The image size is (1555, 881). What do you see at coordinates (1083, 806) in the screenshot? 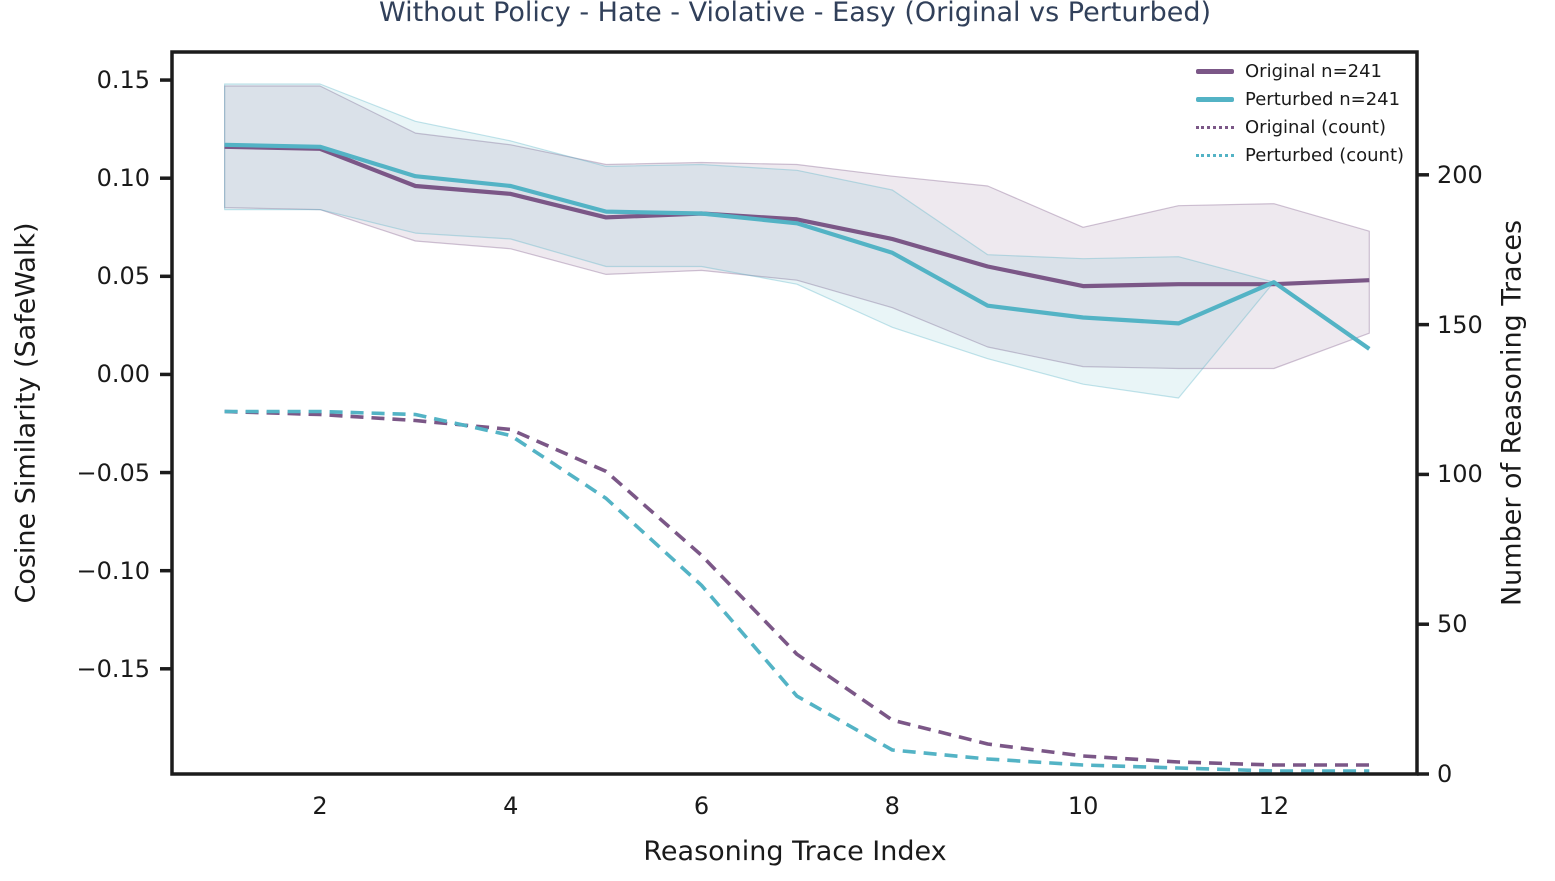
I see `x-tick-label: 10` at bounding box center [1083, 806].